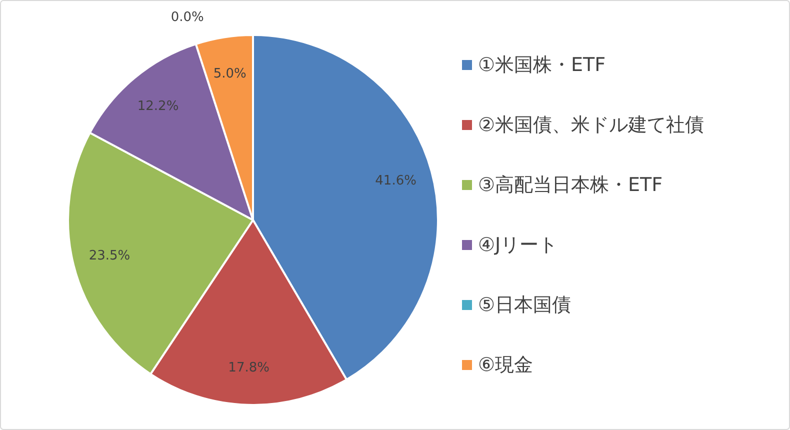  What do you see at coordinates (518, 245) in the screenshot?
I see `legend-label: ④Jリート` at bounding box center [518, 245].